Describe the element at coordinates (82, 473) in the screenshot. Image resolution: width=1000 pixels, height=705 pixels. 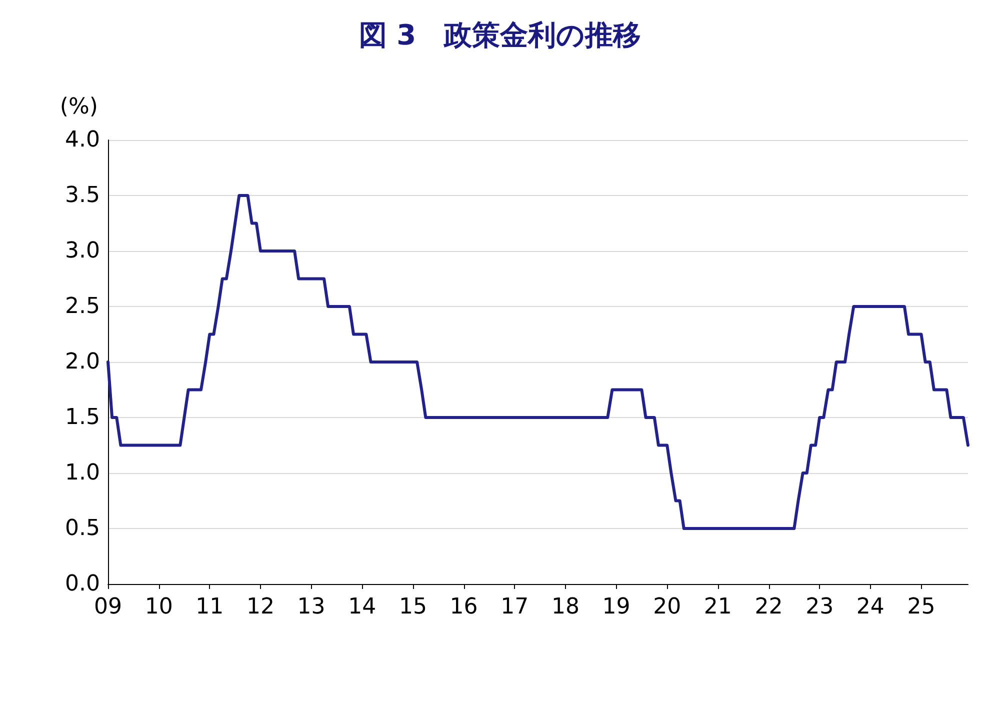
I see `y-tick-label: 1.0` at that location.